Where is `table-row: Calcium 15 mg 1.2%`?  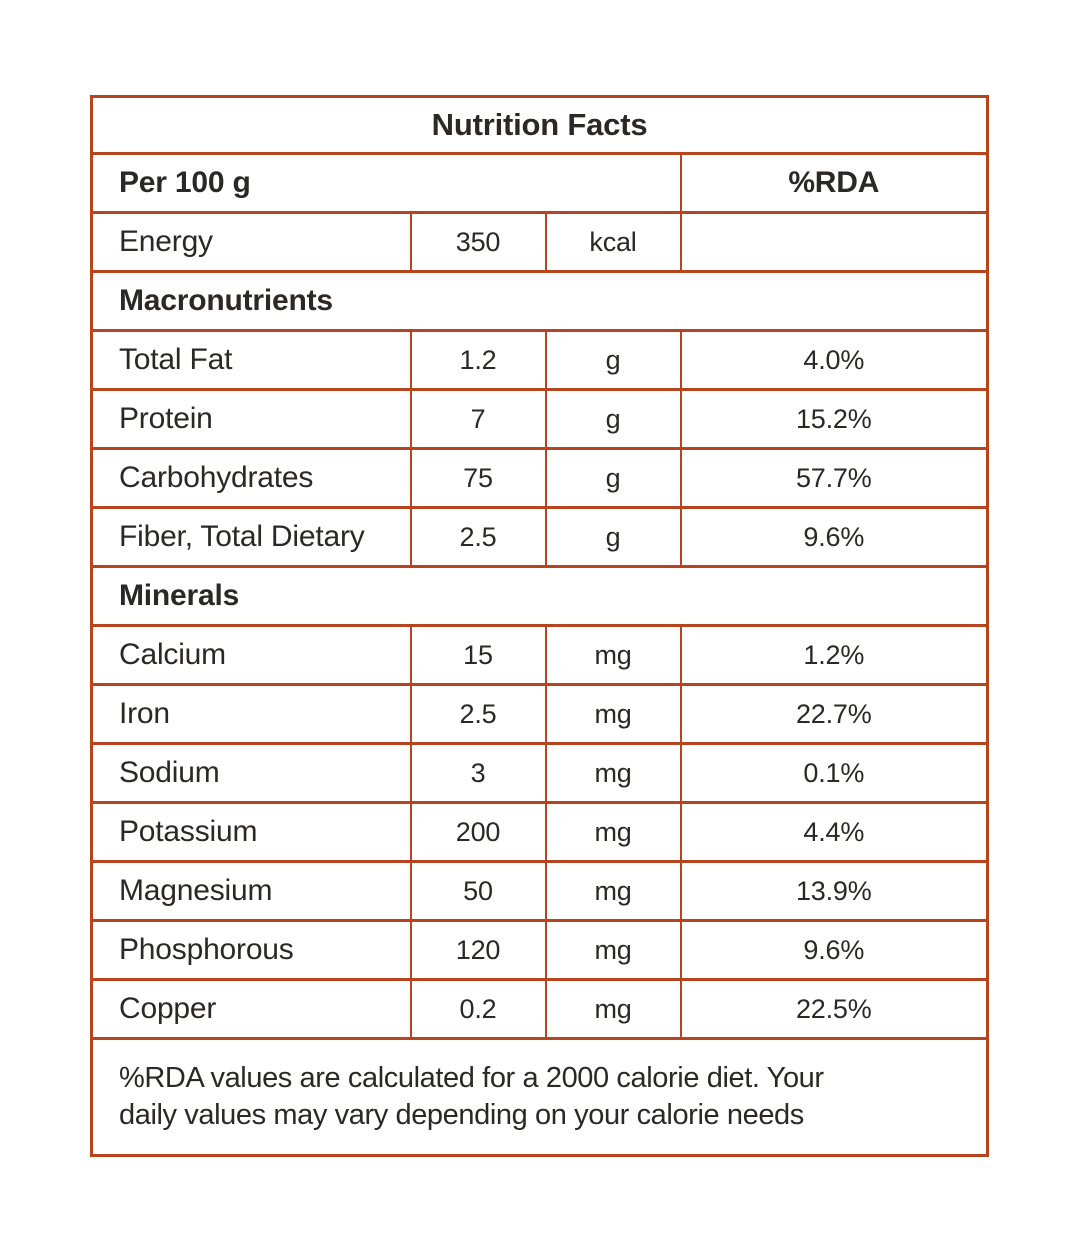 table-row: Calcium 15 mg 1.2% is located at coordinates (539, 655).